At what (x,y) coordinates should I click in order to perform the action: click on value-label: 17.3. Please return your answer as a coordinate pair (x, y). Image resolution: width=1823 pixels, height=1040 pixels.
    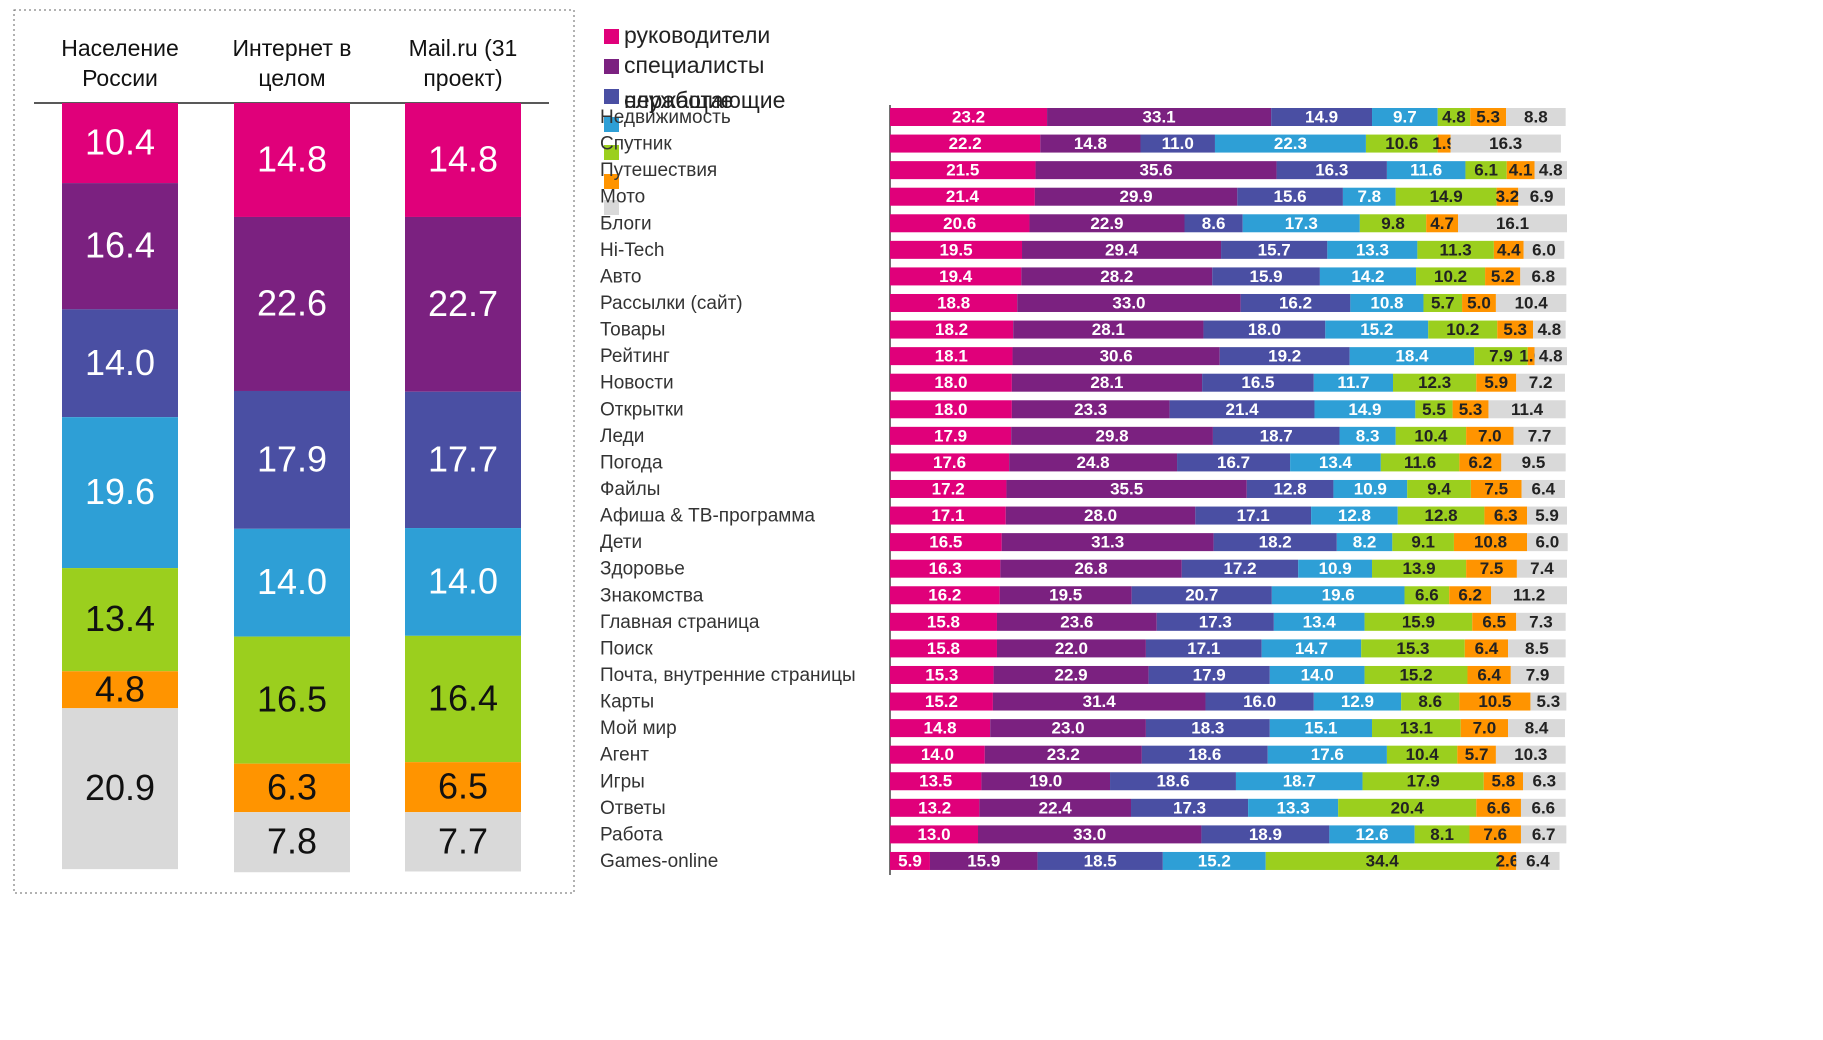
    Looking at the image, I should click on (1189, 807).